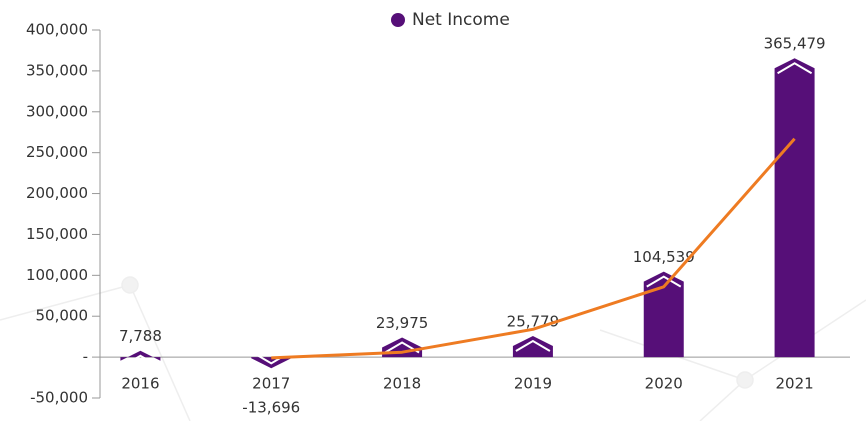 This screenshot has height=421, width=866. I want to click on y-tick-label: 100,000, so click(57, 275).